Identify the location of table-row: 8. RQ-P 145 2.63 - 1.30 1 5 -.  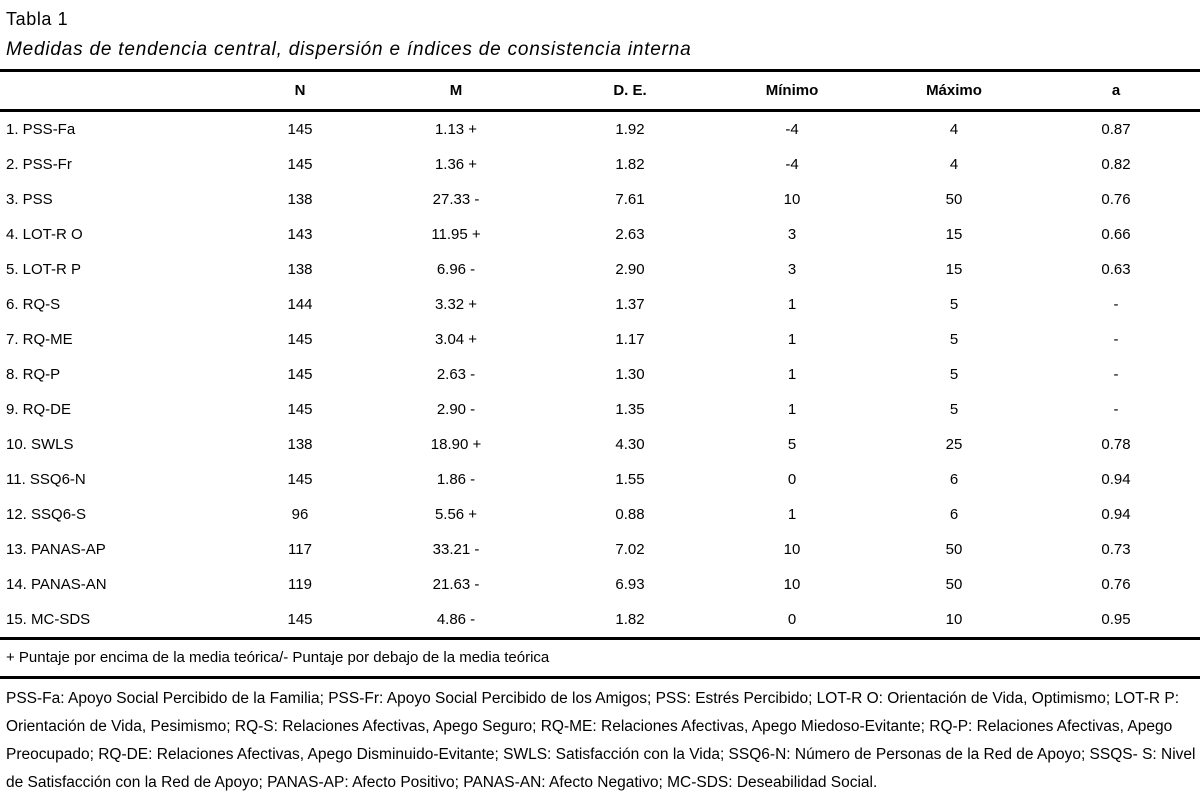
(600, 374).